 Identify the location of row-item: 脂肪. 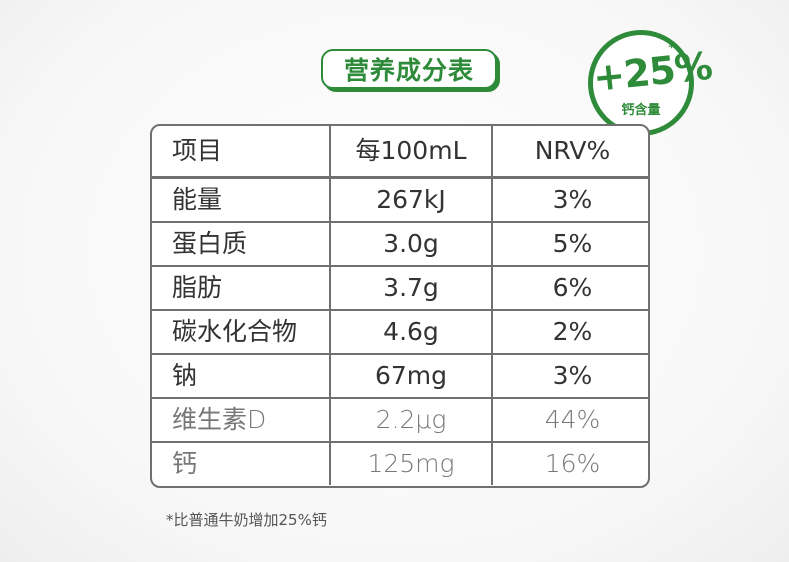
(241, 288).